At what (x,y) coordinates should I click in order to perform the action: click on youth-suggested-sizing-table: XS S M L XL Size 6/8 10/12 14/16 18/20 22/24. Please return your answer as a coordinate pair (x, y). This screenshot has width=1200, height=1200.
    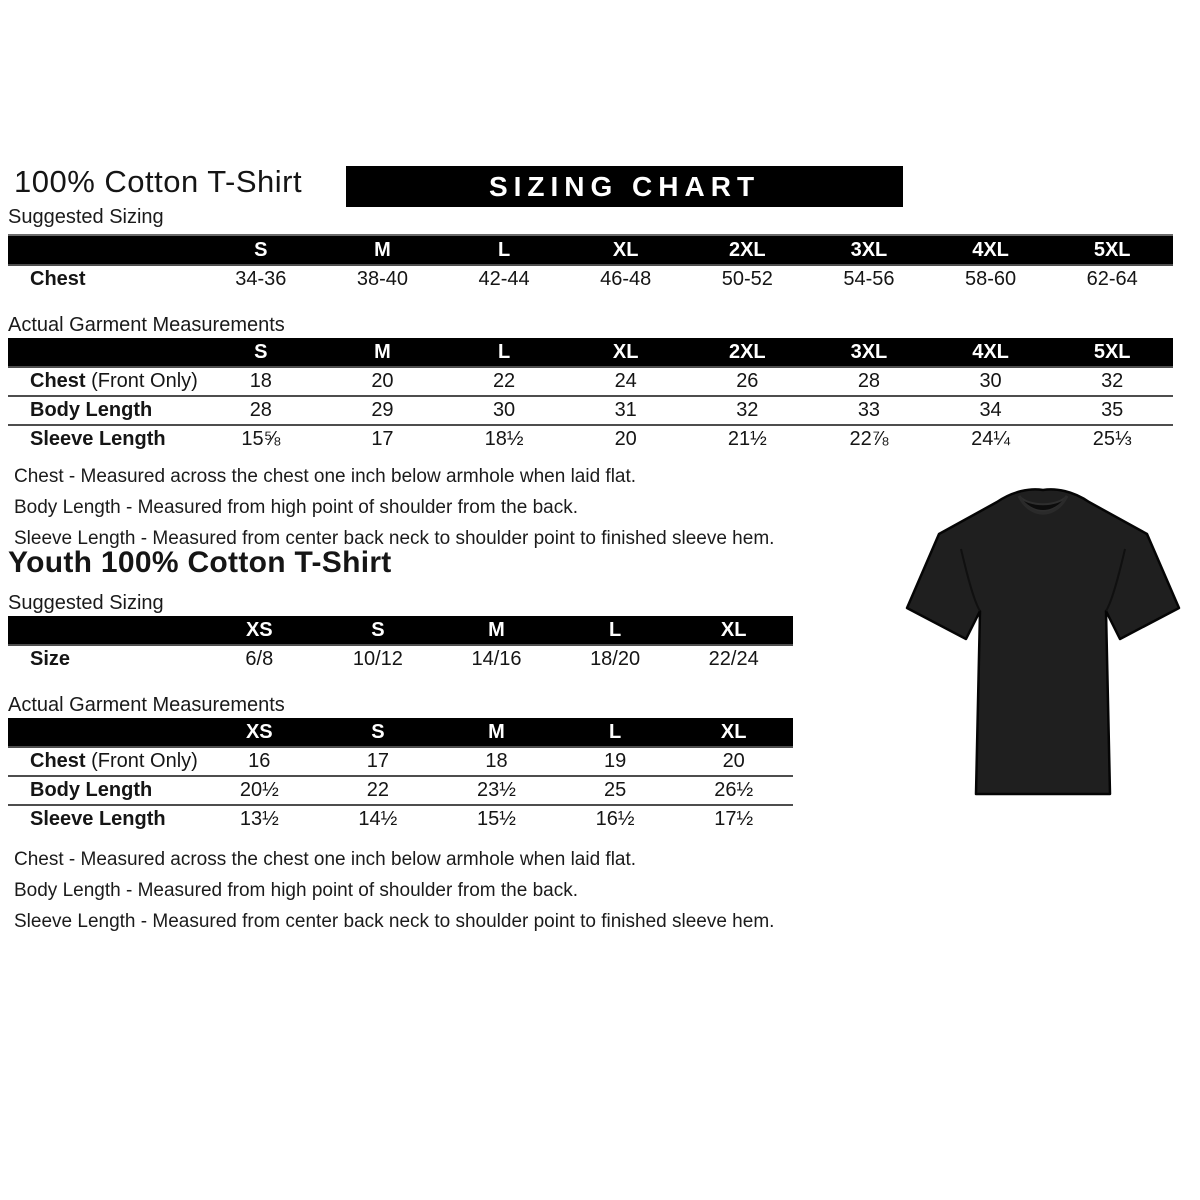
    Looking at the image, I should click on (400, 644).